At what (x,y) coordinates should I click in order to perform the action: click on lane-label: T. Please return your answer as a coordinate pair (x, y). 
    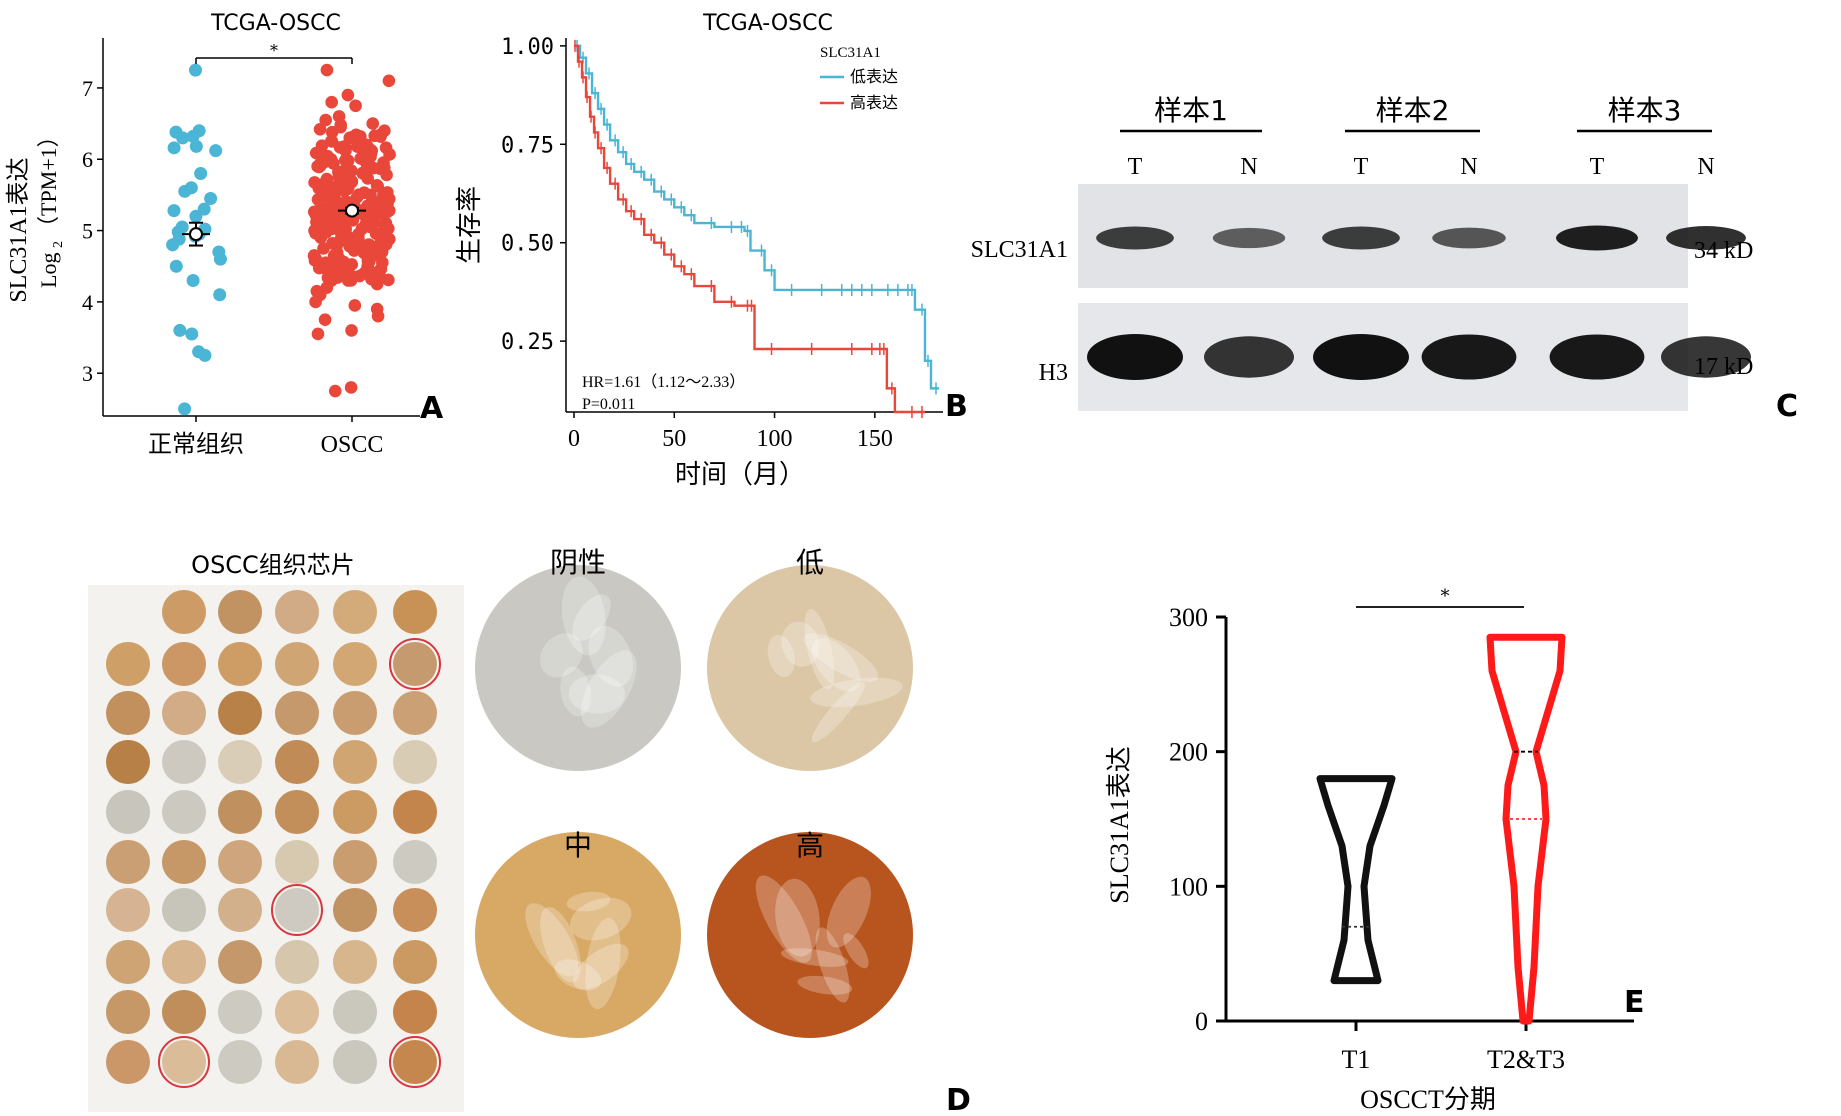
    Looking at the image, I should click on (1597, 167).